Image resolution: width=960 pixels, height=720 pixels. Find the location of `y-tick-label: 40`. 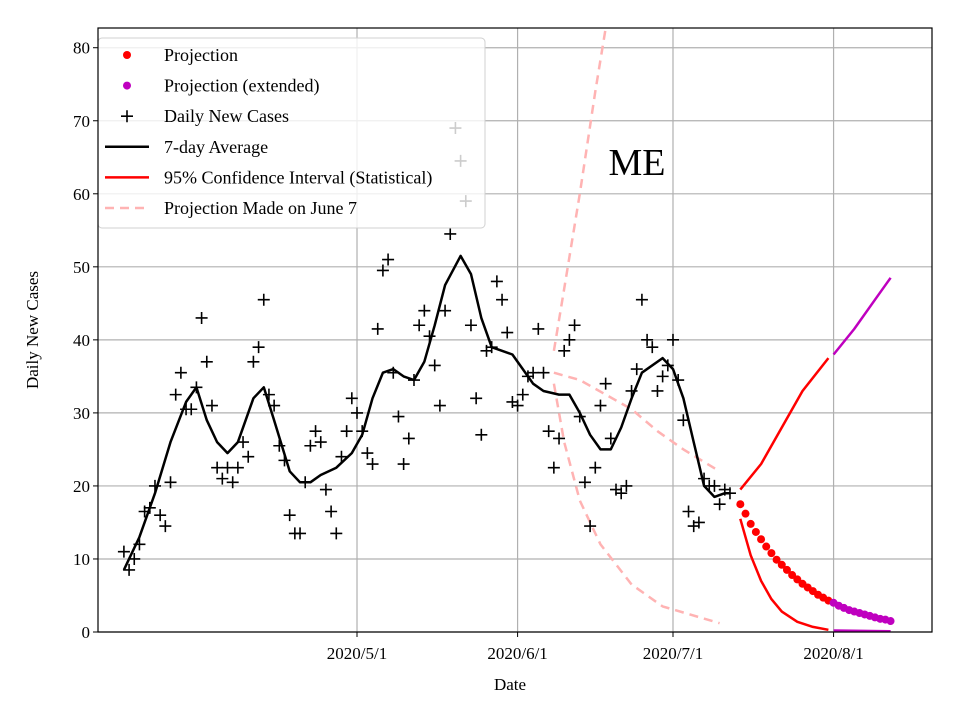

y-tick-label: 40 is located at coordinates (81, 340).